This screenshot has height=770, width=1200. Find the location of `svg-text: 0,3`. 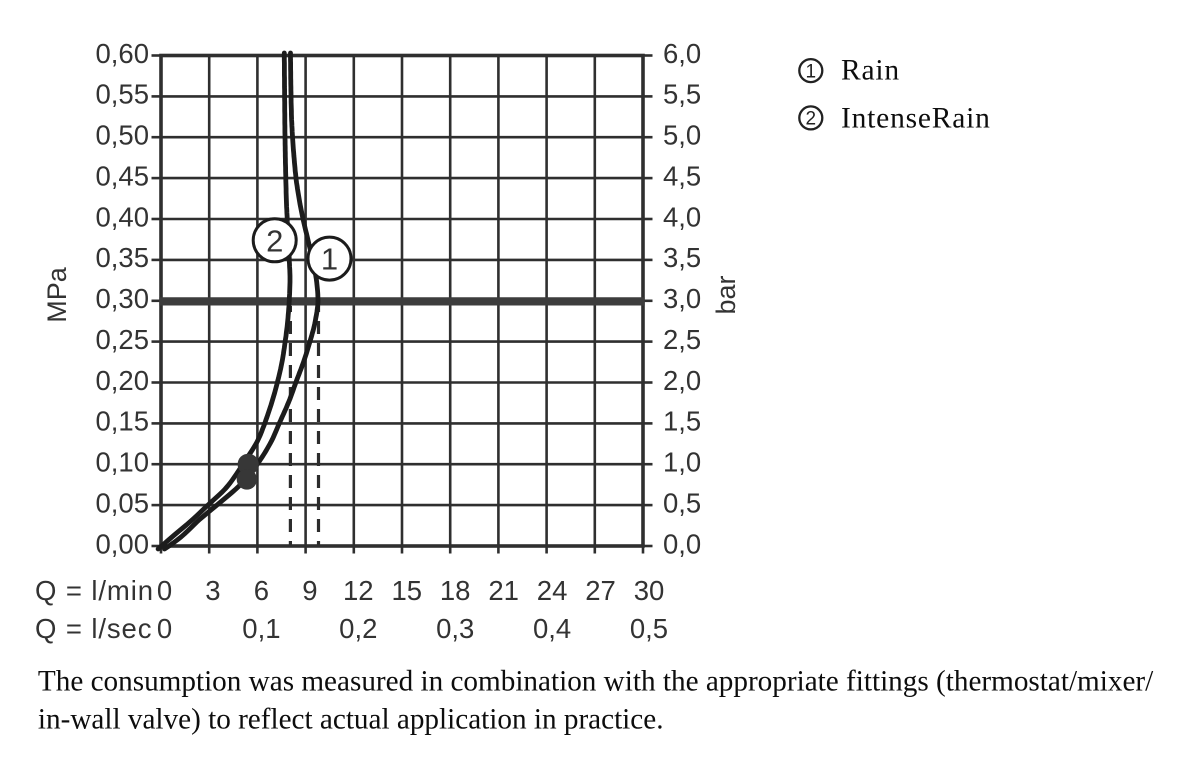

svg-text: 0,3 is located at coordinates (455, 628).